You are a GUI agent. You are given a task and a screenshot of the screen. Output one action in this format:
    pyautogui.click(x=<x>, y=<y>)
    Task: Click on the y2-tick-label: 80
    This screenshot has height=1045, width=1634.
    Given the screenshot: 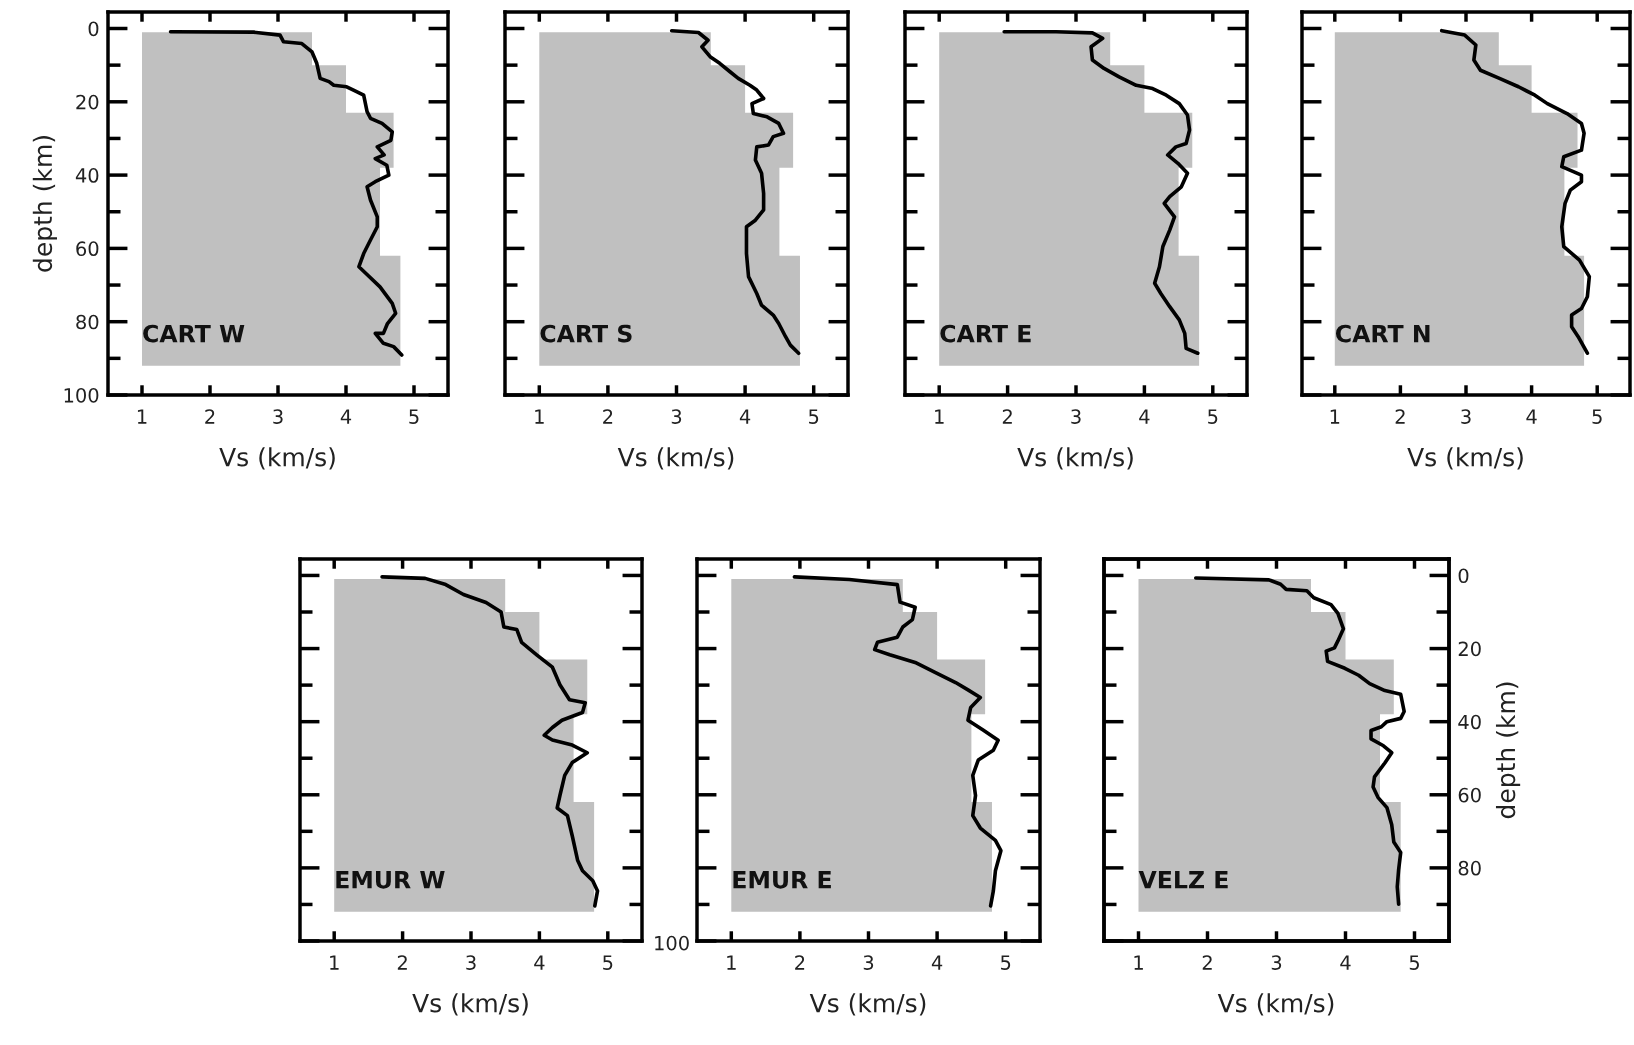 What is the action you would take?
    pyautogui.click(x=1469, y=868)
    